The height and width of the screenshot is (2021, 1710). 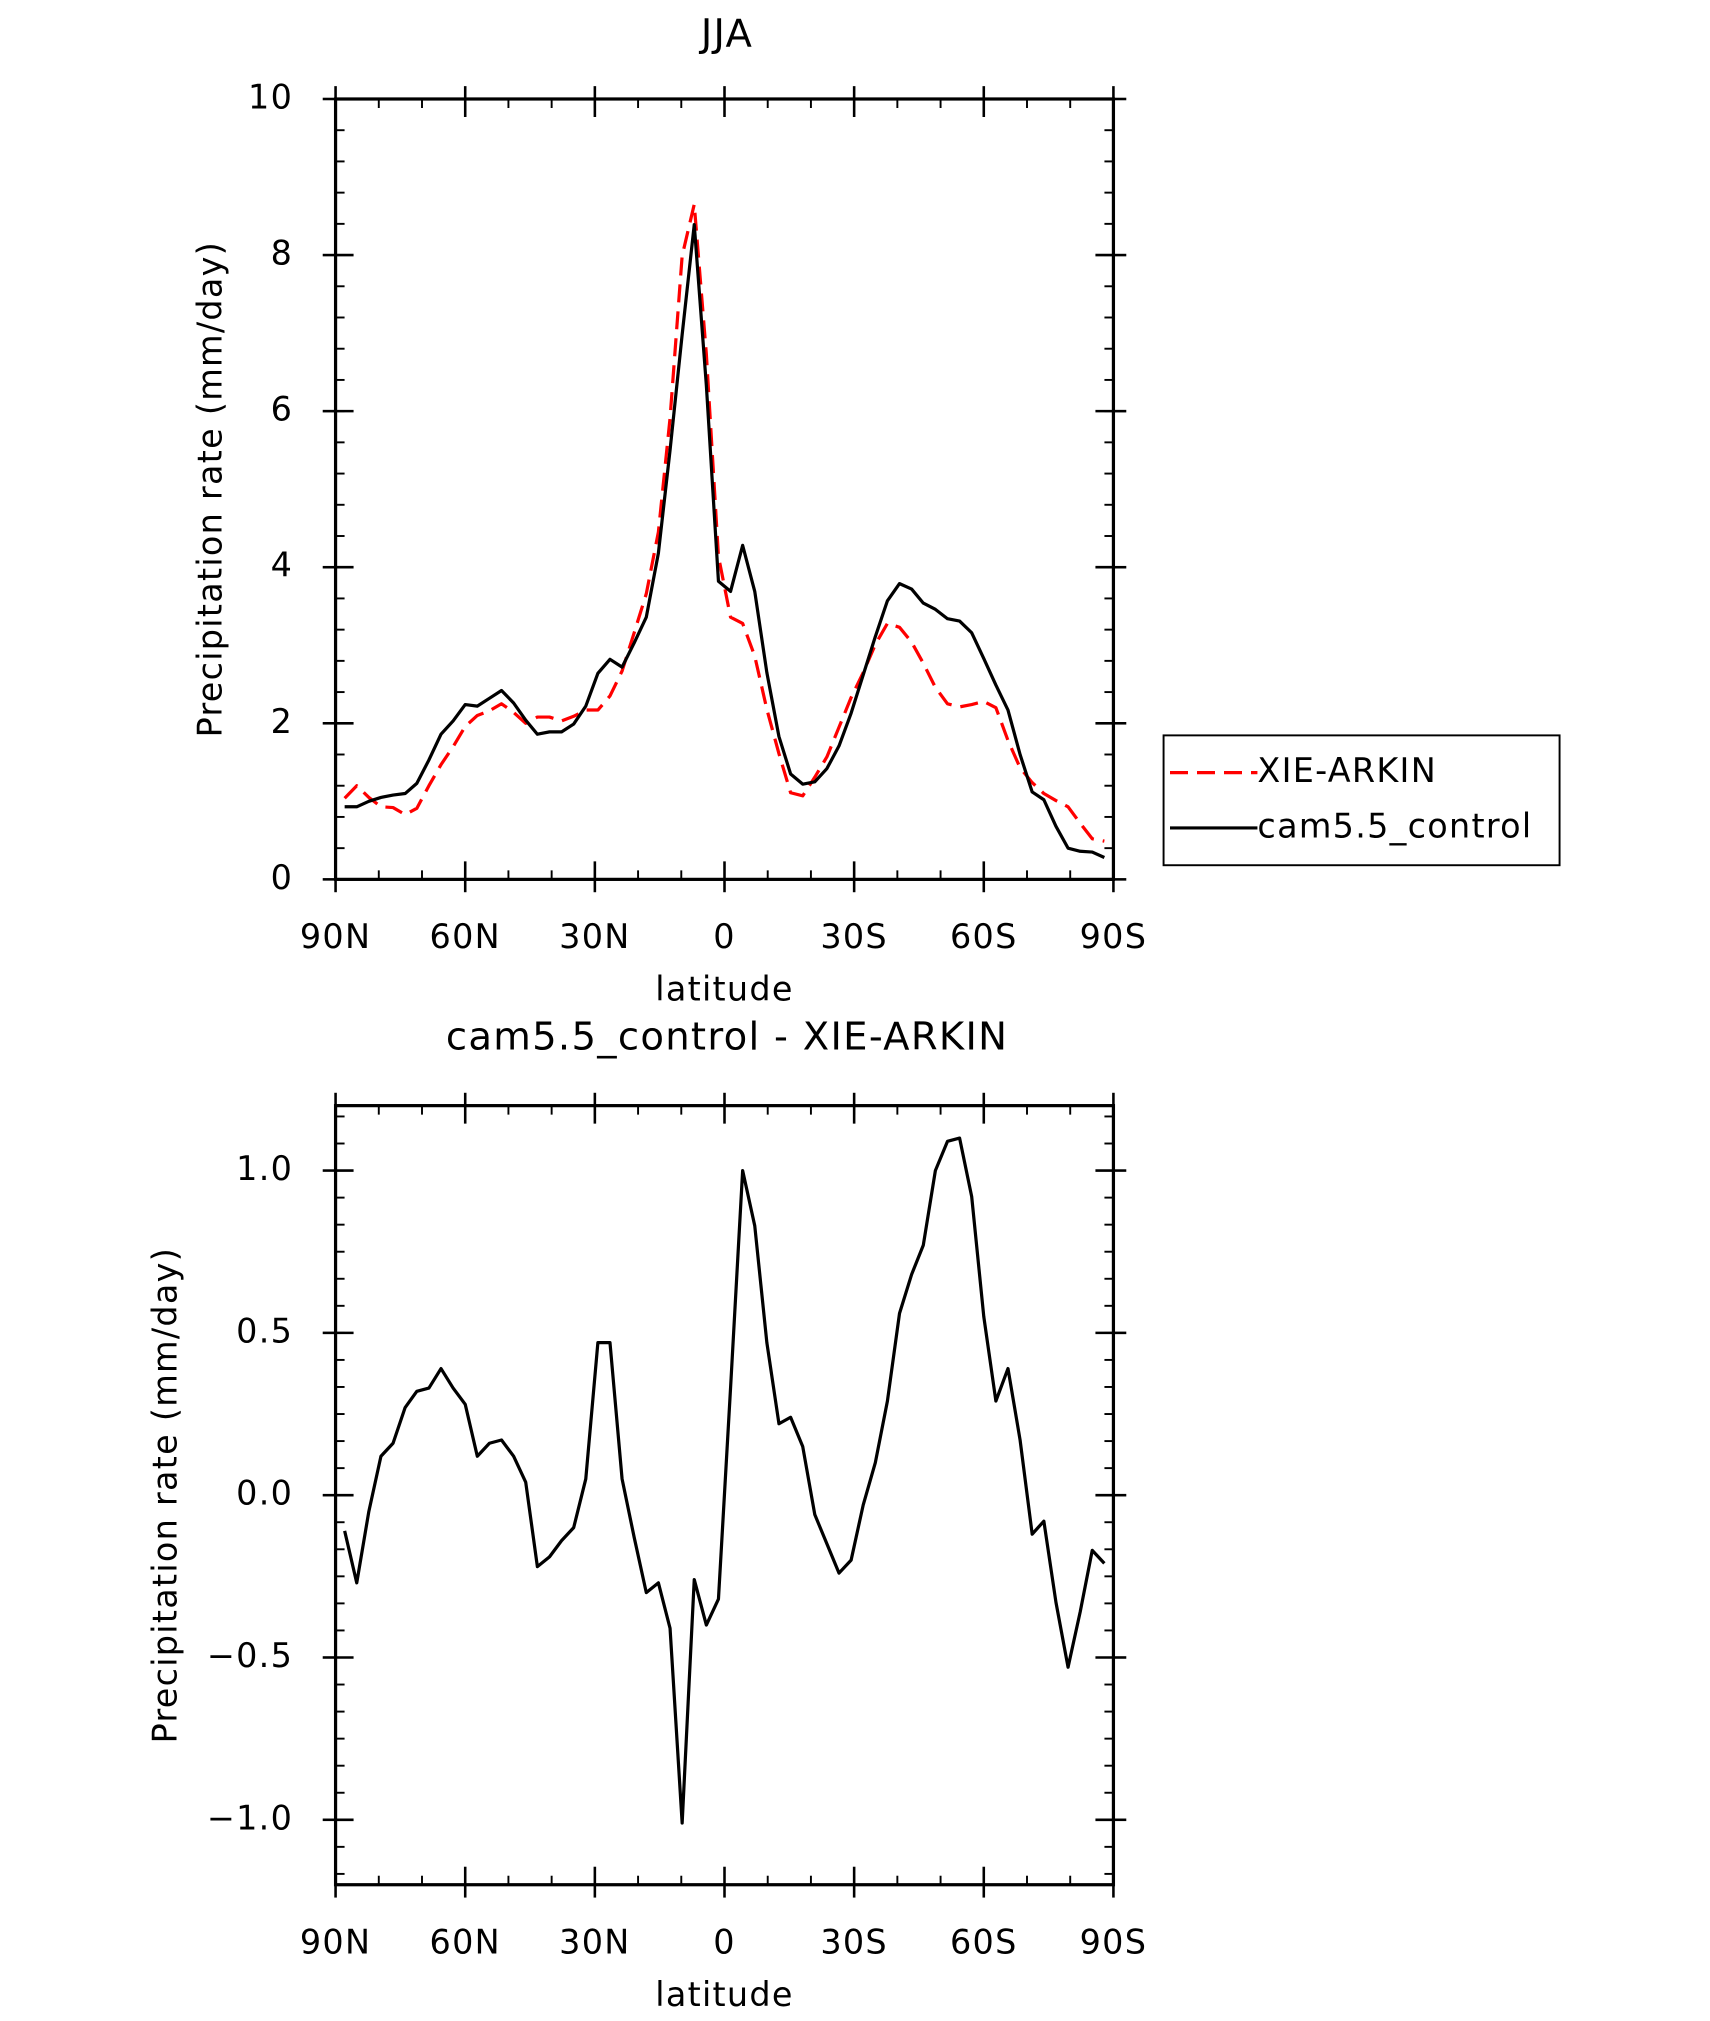 I want to click on legend: XIE-ARKIN cam5.5_control, so click(x=1361, y=800).